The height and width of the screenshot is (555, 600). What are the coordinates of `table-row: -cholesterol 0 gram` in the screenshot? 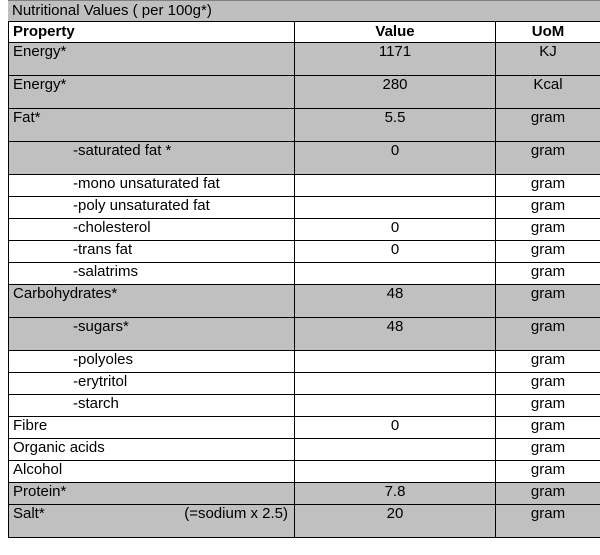 It's located at (304, 229).